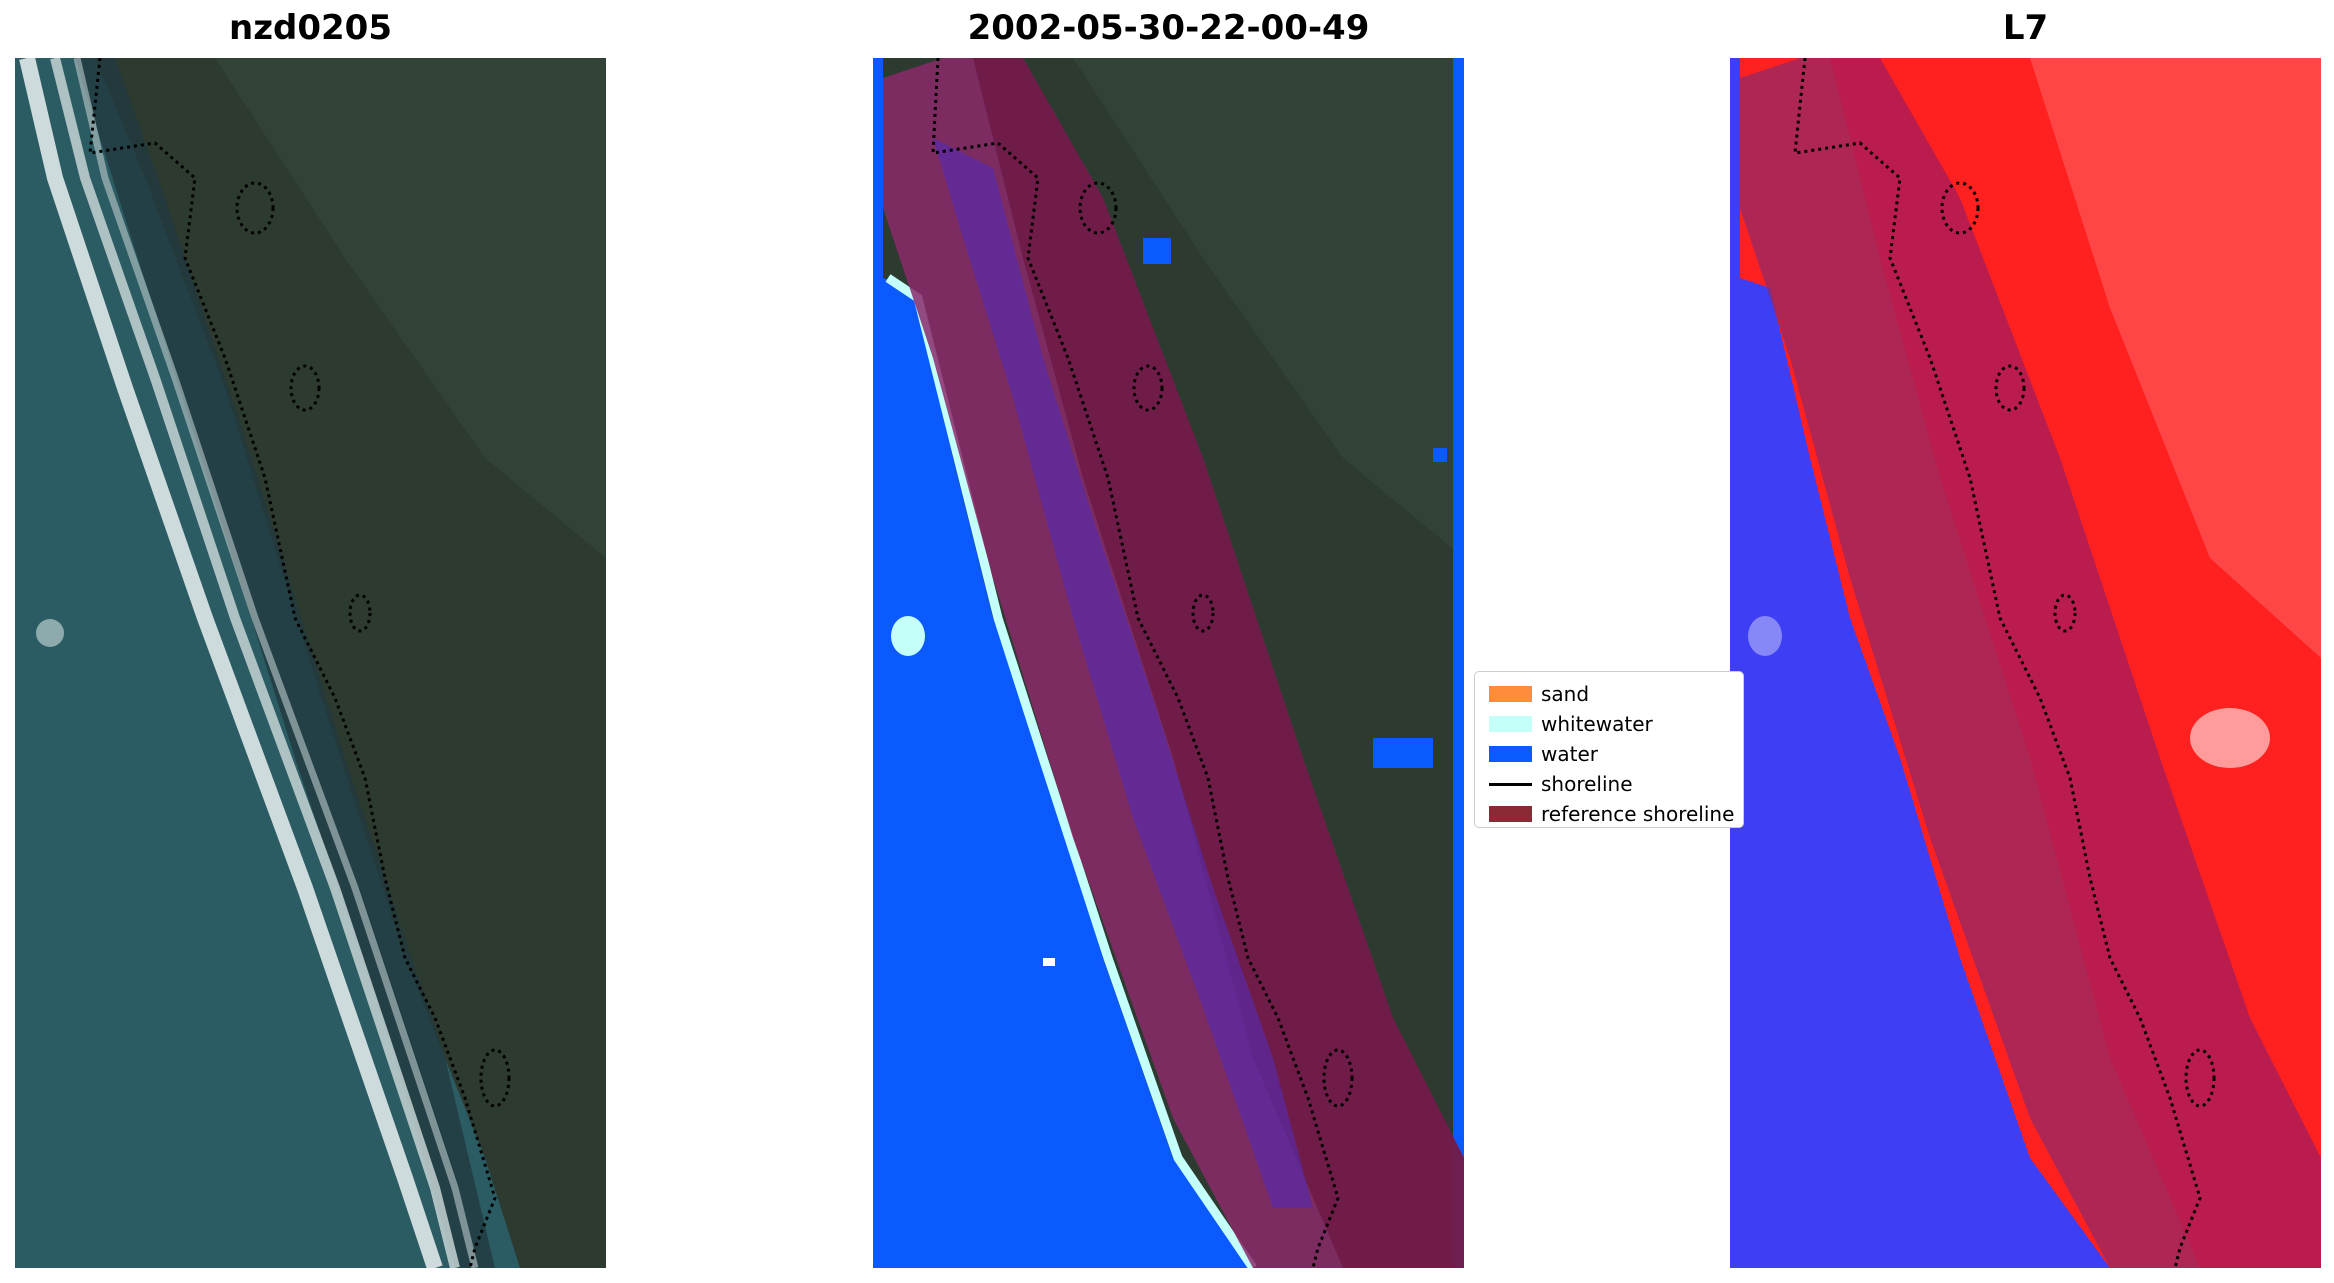 The height and width of the screenshot is (1283, 2334). What do you see at coordinates (1565, 694) in the screenshot?
I see `legend-label-sand: sand` at bounding box center [1565, 694].